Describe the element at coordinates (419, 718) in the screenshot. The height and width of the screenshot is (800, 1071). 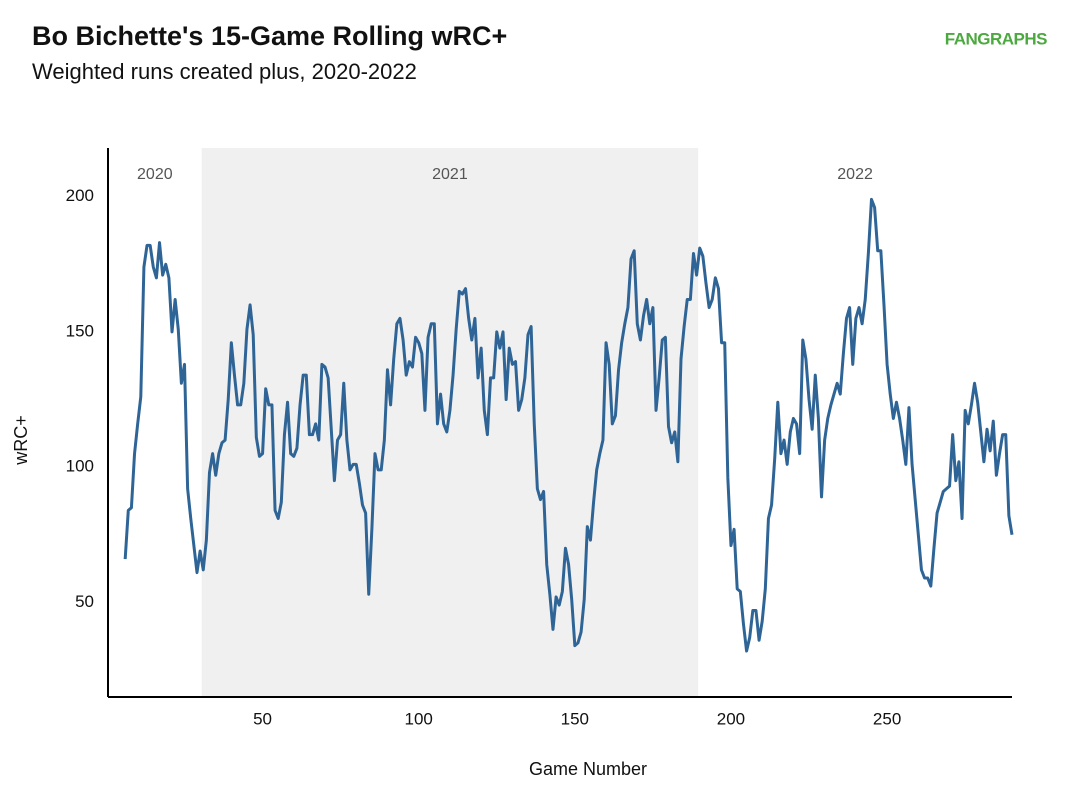
I see `x-tick-label: 100` at that location.